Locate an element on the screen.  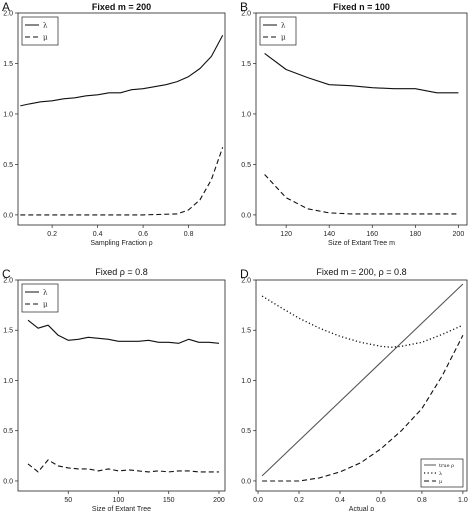
panel-title: Fixed m = 200, ρ = 0.8 is located at coordinates (361, 272).